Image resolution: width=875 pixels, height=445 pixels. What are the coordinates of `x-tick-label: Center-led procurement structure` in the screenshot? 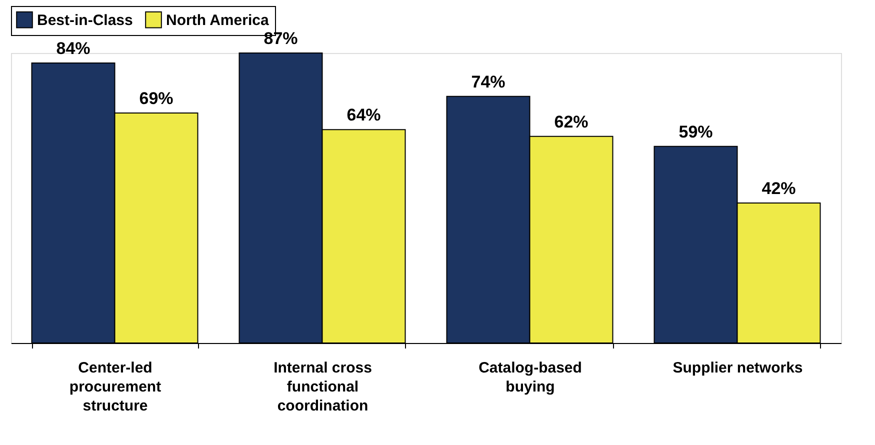 It's located at (115, 387).